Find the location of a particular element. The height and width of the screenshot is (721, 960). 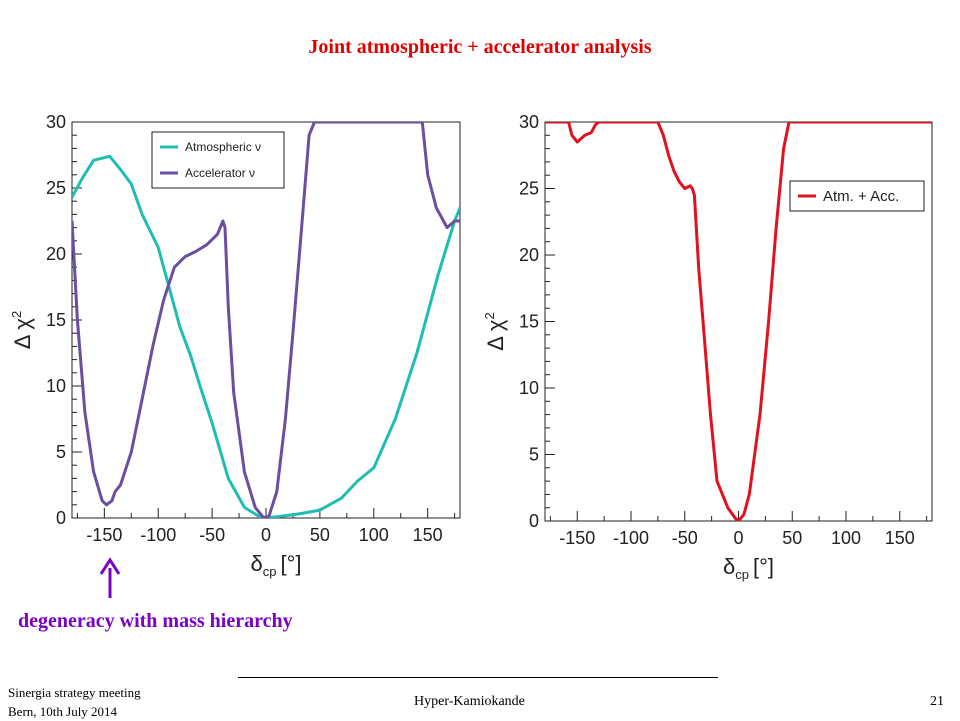

legend-box is located at coordinates (218, 160).